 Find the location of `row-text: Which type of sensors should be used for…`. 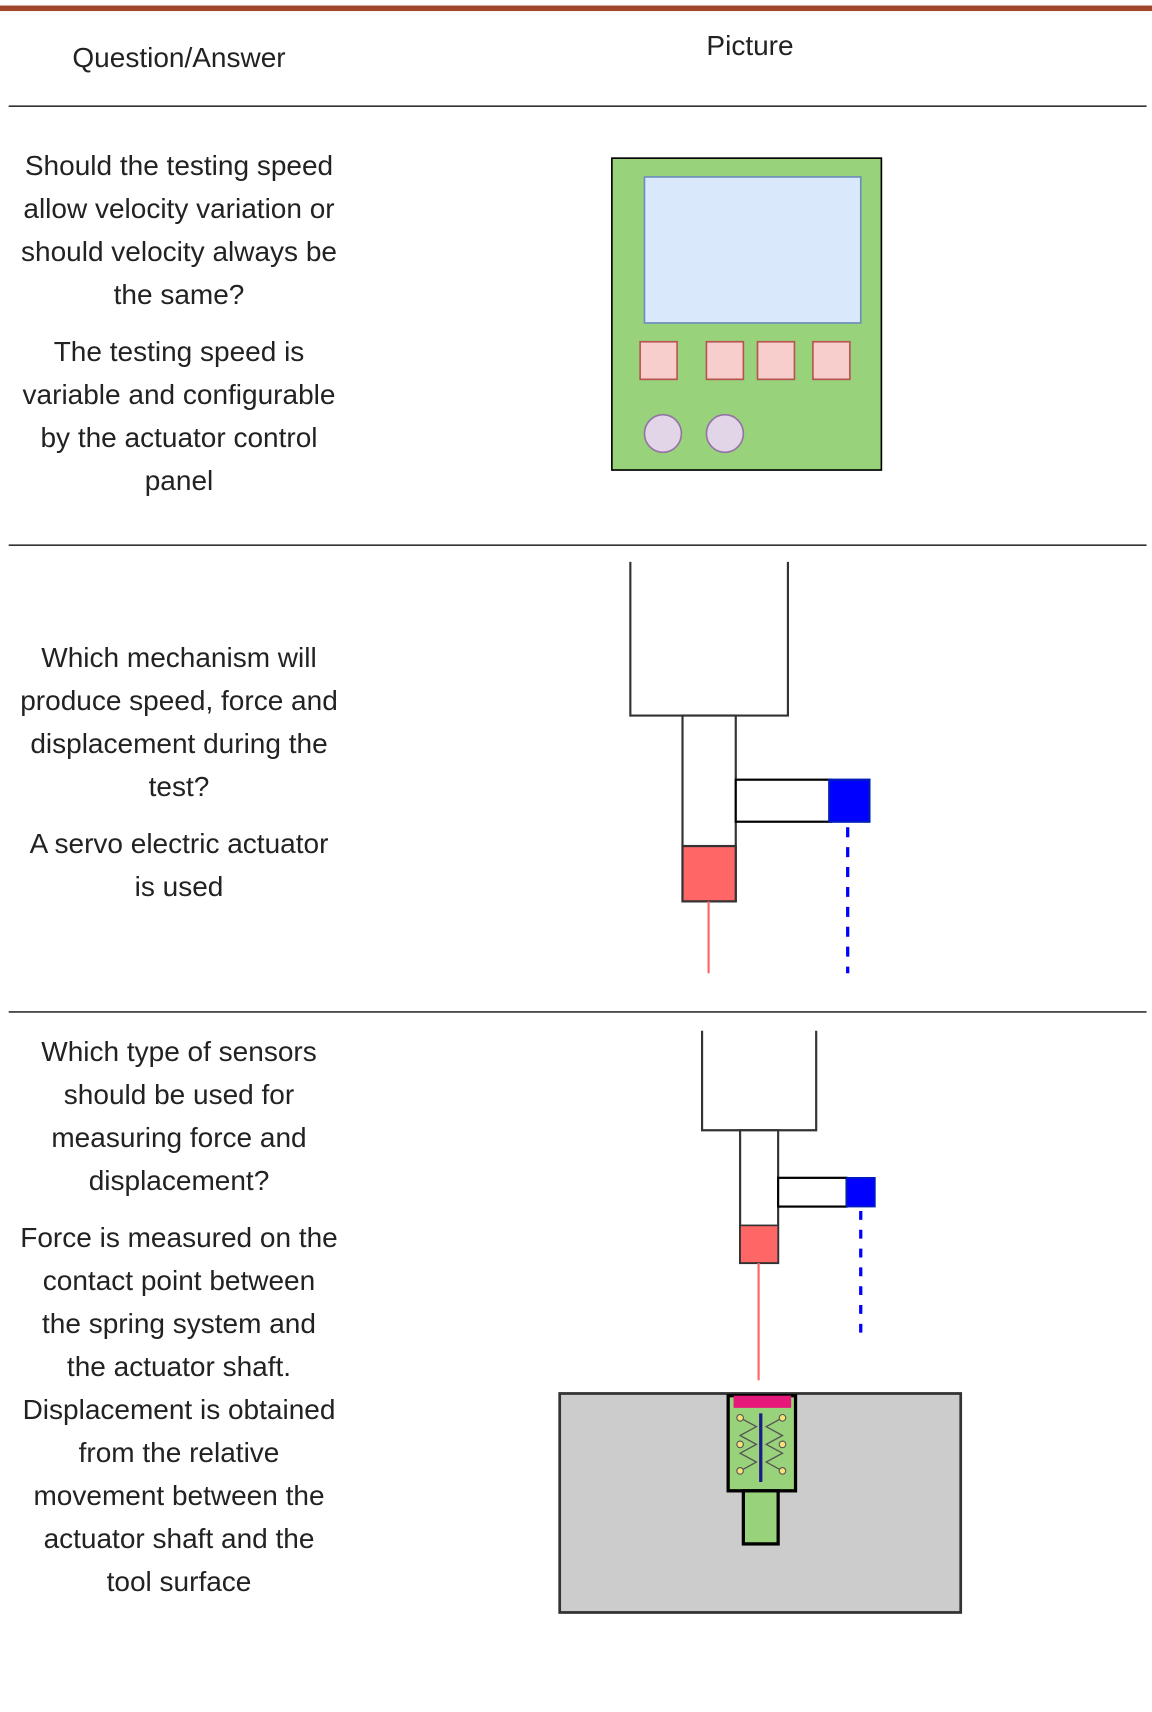

row-text: Which type of sensors should be used for… is located at coordinates (179, 1370).